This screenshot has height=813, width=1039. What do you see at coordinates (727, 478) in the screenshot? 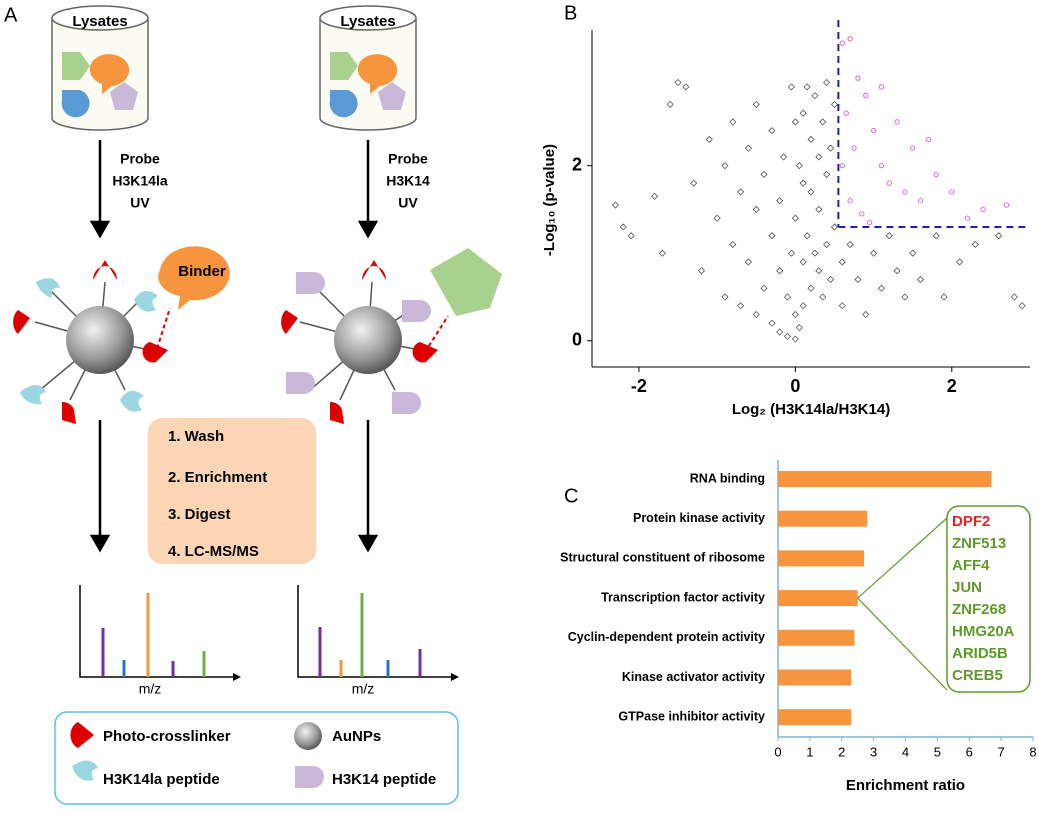
I see `category-label: RNA binding` at bounding box center [727, 478].